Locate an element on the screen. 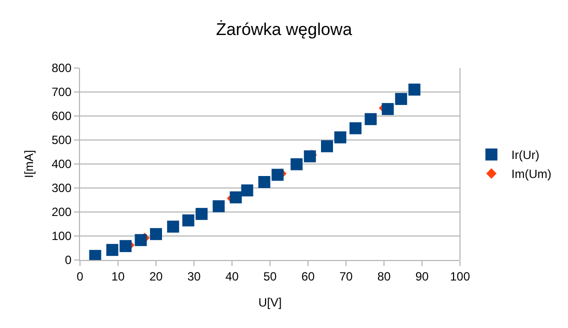  chart-title: Żarówka węglowa is located at coordinates (284, 29).